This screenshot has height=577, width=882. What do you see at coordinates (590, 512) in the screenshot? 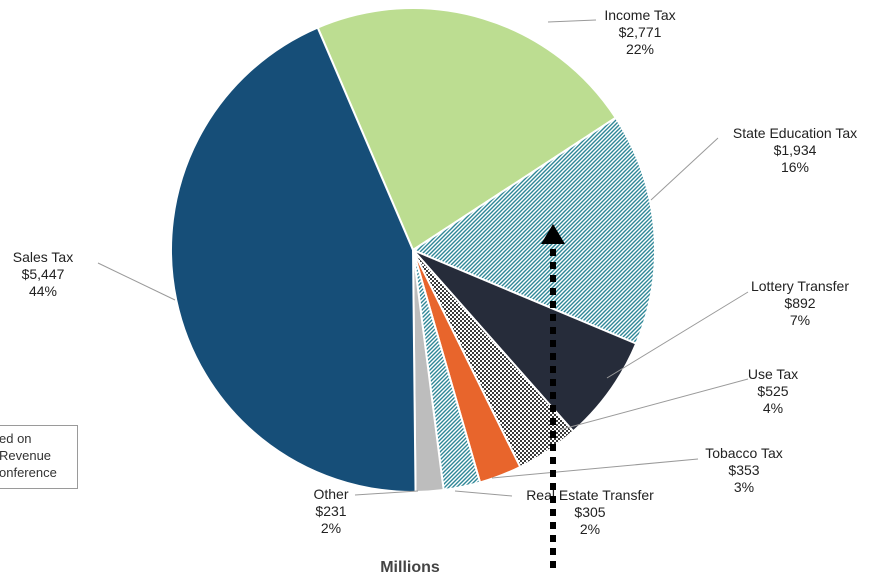
I see `data-label-real-estate-transfer: Real Estate Transfer $305 2%` at bounding box center [590, 512].